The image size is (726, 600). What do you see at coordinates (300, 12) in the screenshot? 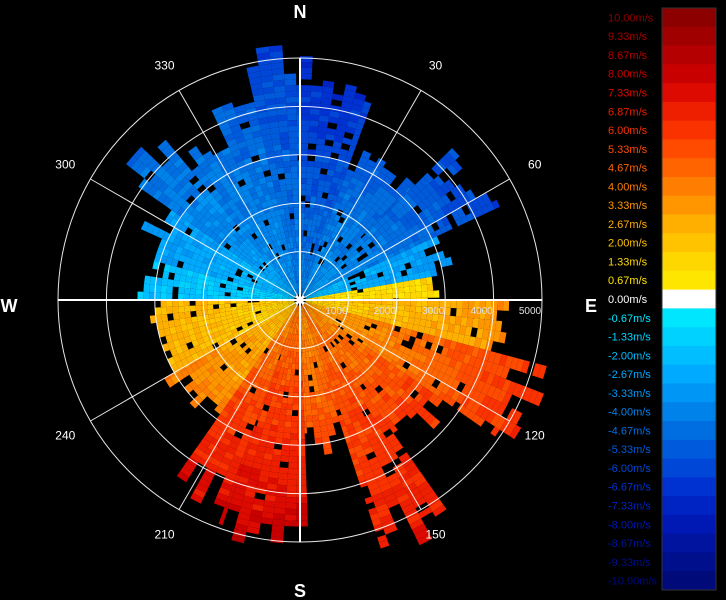
I see `compass-north: N` at bounding box center [300, 12].